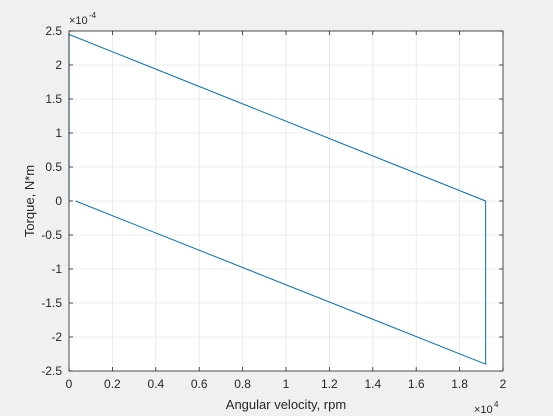 This screenshot has width=553, height=416. What do you see at coordinates (503, 384) in the screenshot?
I see `x-tick-label: 2` at bounding box center [503, 384].